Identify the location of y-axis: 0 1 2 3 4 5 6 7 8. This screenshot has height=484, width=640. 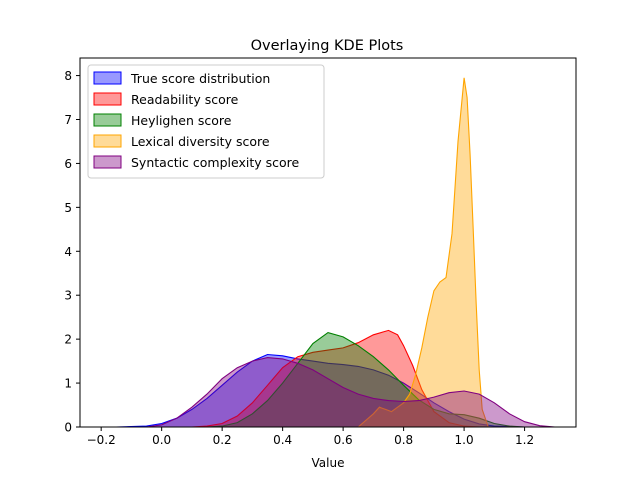
(72, 252).